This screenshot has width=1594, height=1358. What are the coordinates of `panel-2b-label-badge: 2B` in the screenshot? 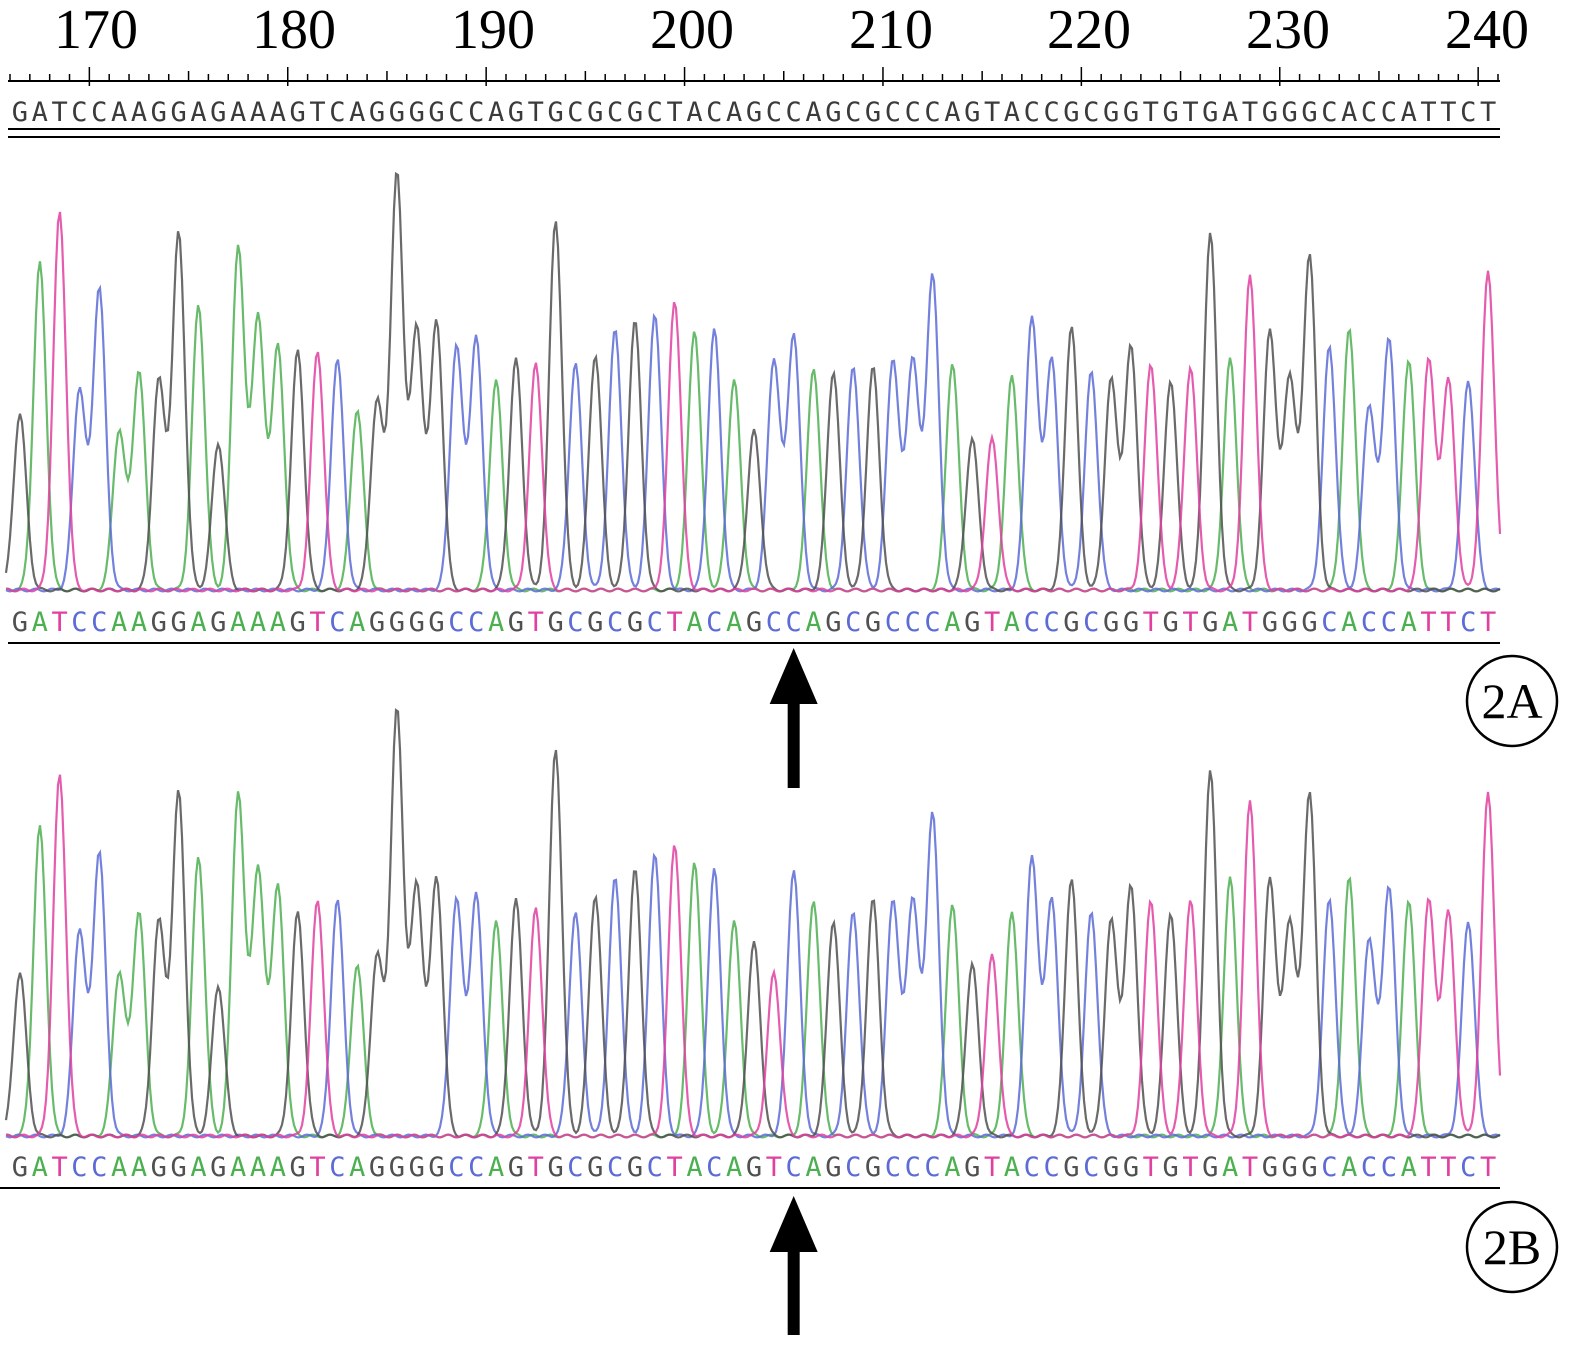 It's located at (1512, 1247).